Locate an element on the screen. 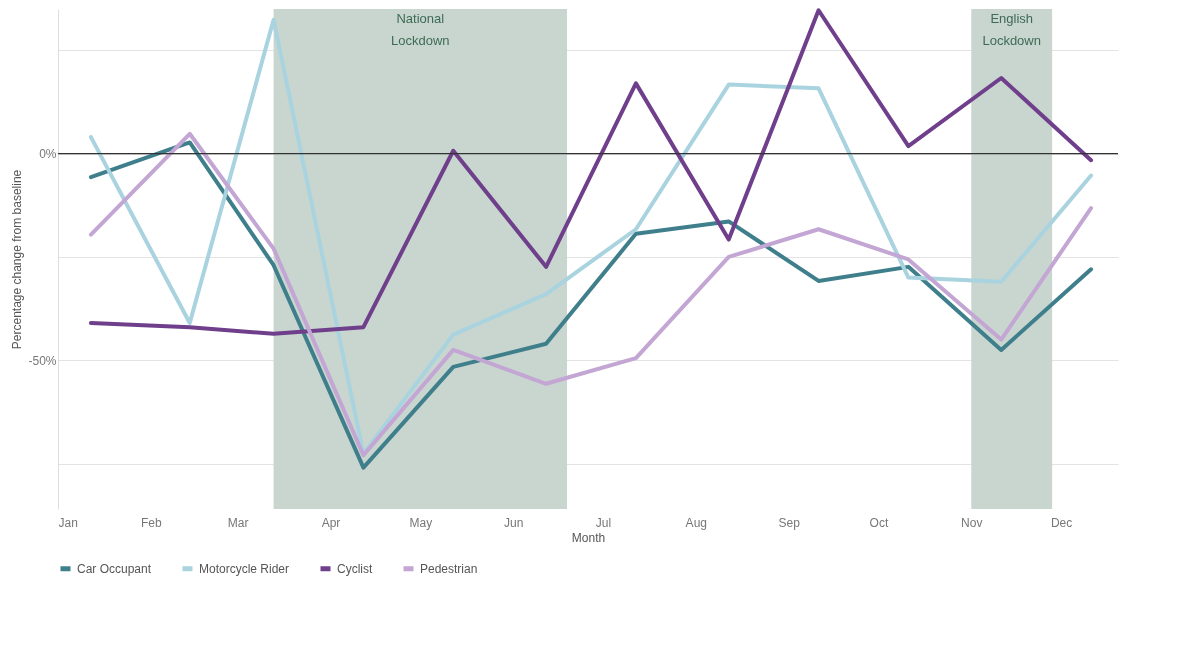 The image size is (1195, 654). x-tick-label: Sep is located at coordinates (789, 522).